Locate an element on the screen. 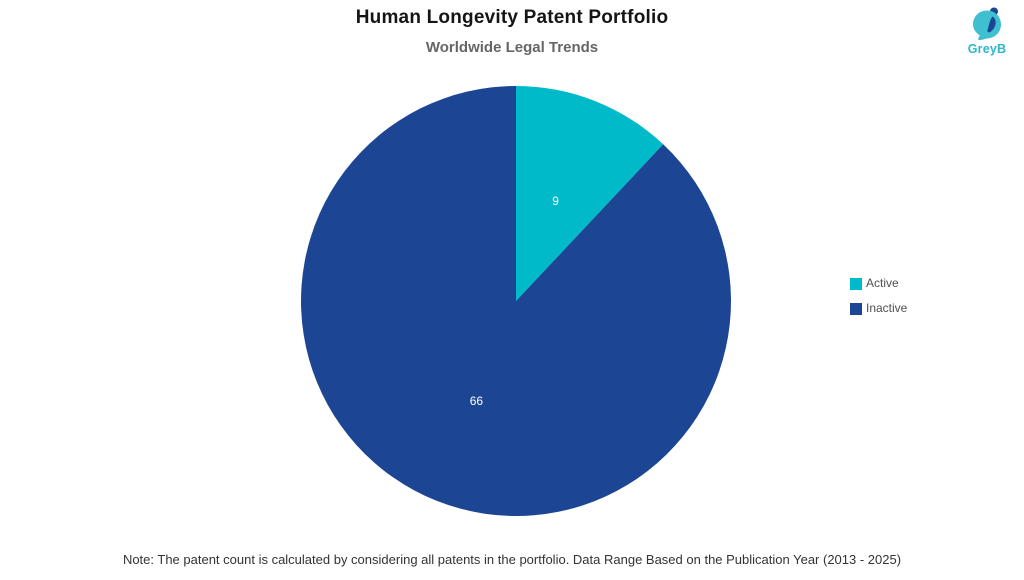 This screenshot has width=1024, height=580. greyb-logo-icon is located at coordinates (987, 24).